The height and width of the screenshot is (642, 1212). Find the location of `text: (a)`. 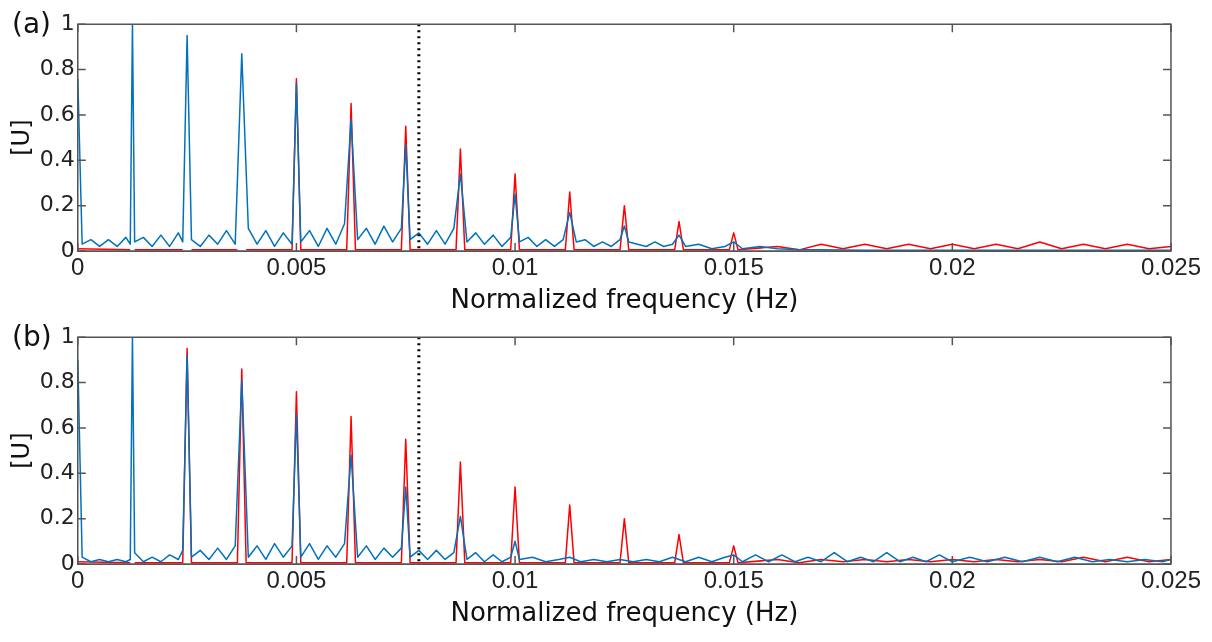

text: (a) is located at coordinates (32, 24).